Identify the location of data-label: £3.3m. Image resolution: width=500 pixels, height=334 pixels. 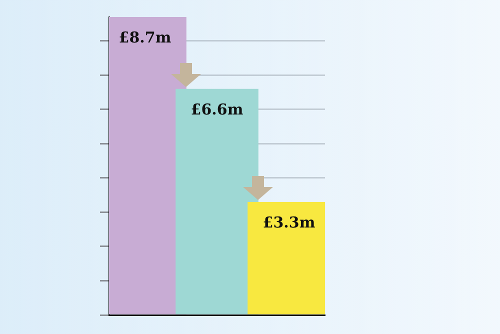
(289, 222).